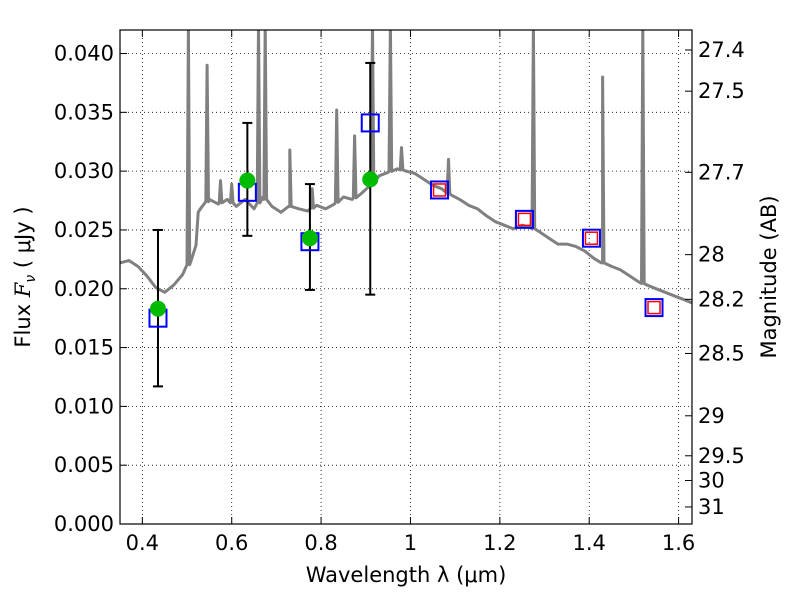  I want to click on x-tick-label: 1.2, so click(499, 543).